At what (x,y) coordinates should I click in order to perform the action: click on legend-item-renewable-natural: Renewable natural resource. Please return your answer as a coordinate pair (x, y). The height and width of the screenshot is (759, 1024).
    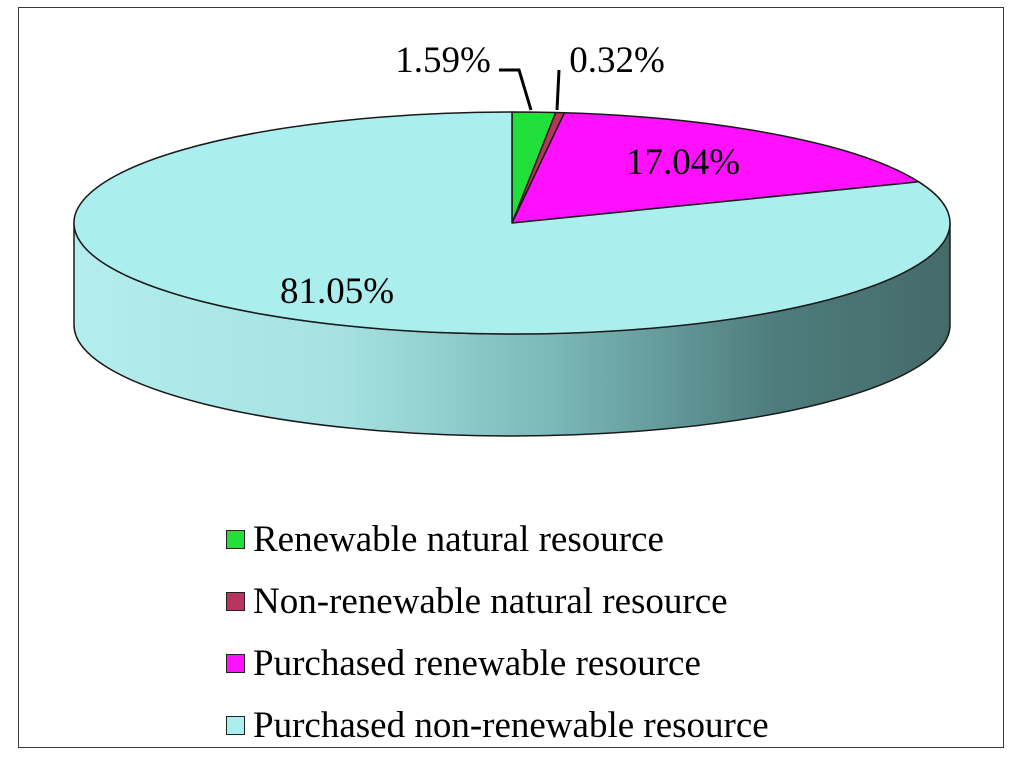
    Looking at the image, I should click on (497, 539).